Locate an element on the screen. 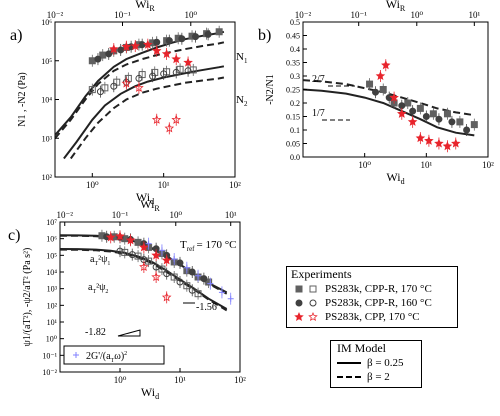  star-marker-icon is located at coordinates (306, 317).